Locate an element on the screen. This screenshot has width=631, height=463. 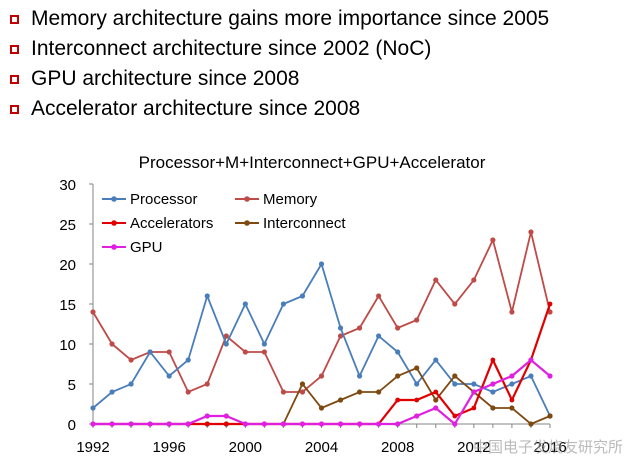
bullet-item: Accelerator architecture since 2008 is located at coordinates (320, 109).